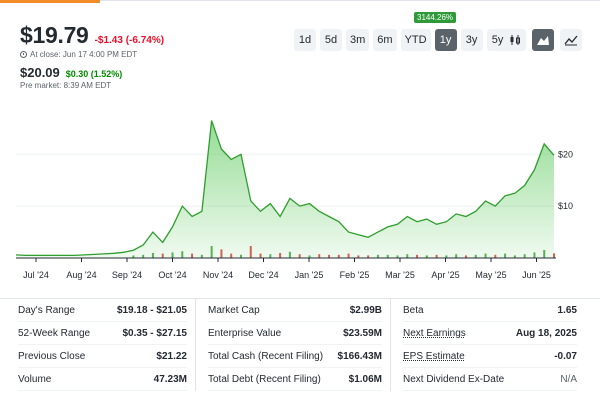  What do you see at coordinates (127, 275) in the screenshot?
I see `x-tick-label: Sep '24` at bounding box center [127, 275].